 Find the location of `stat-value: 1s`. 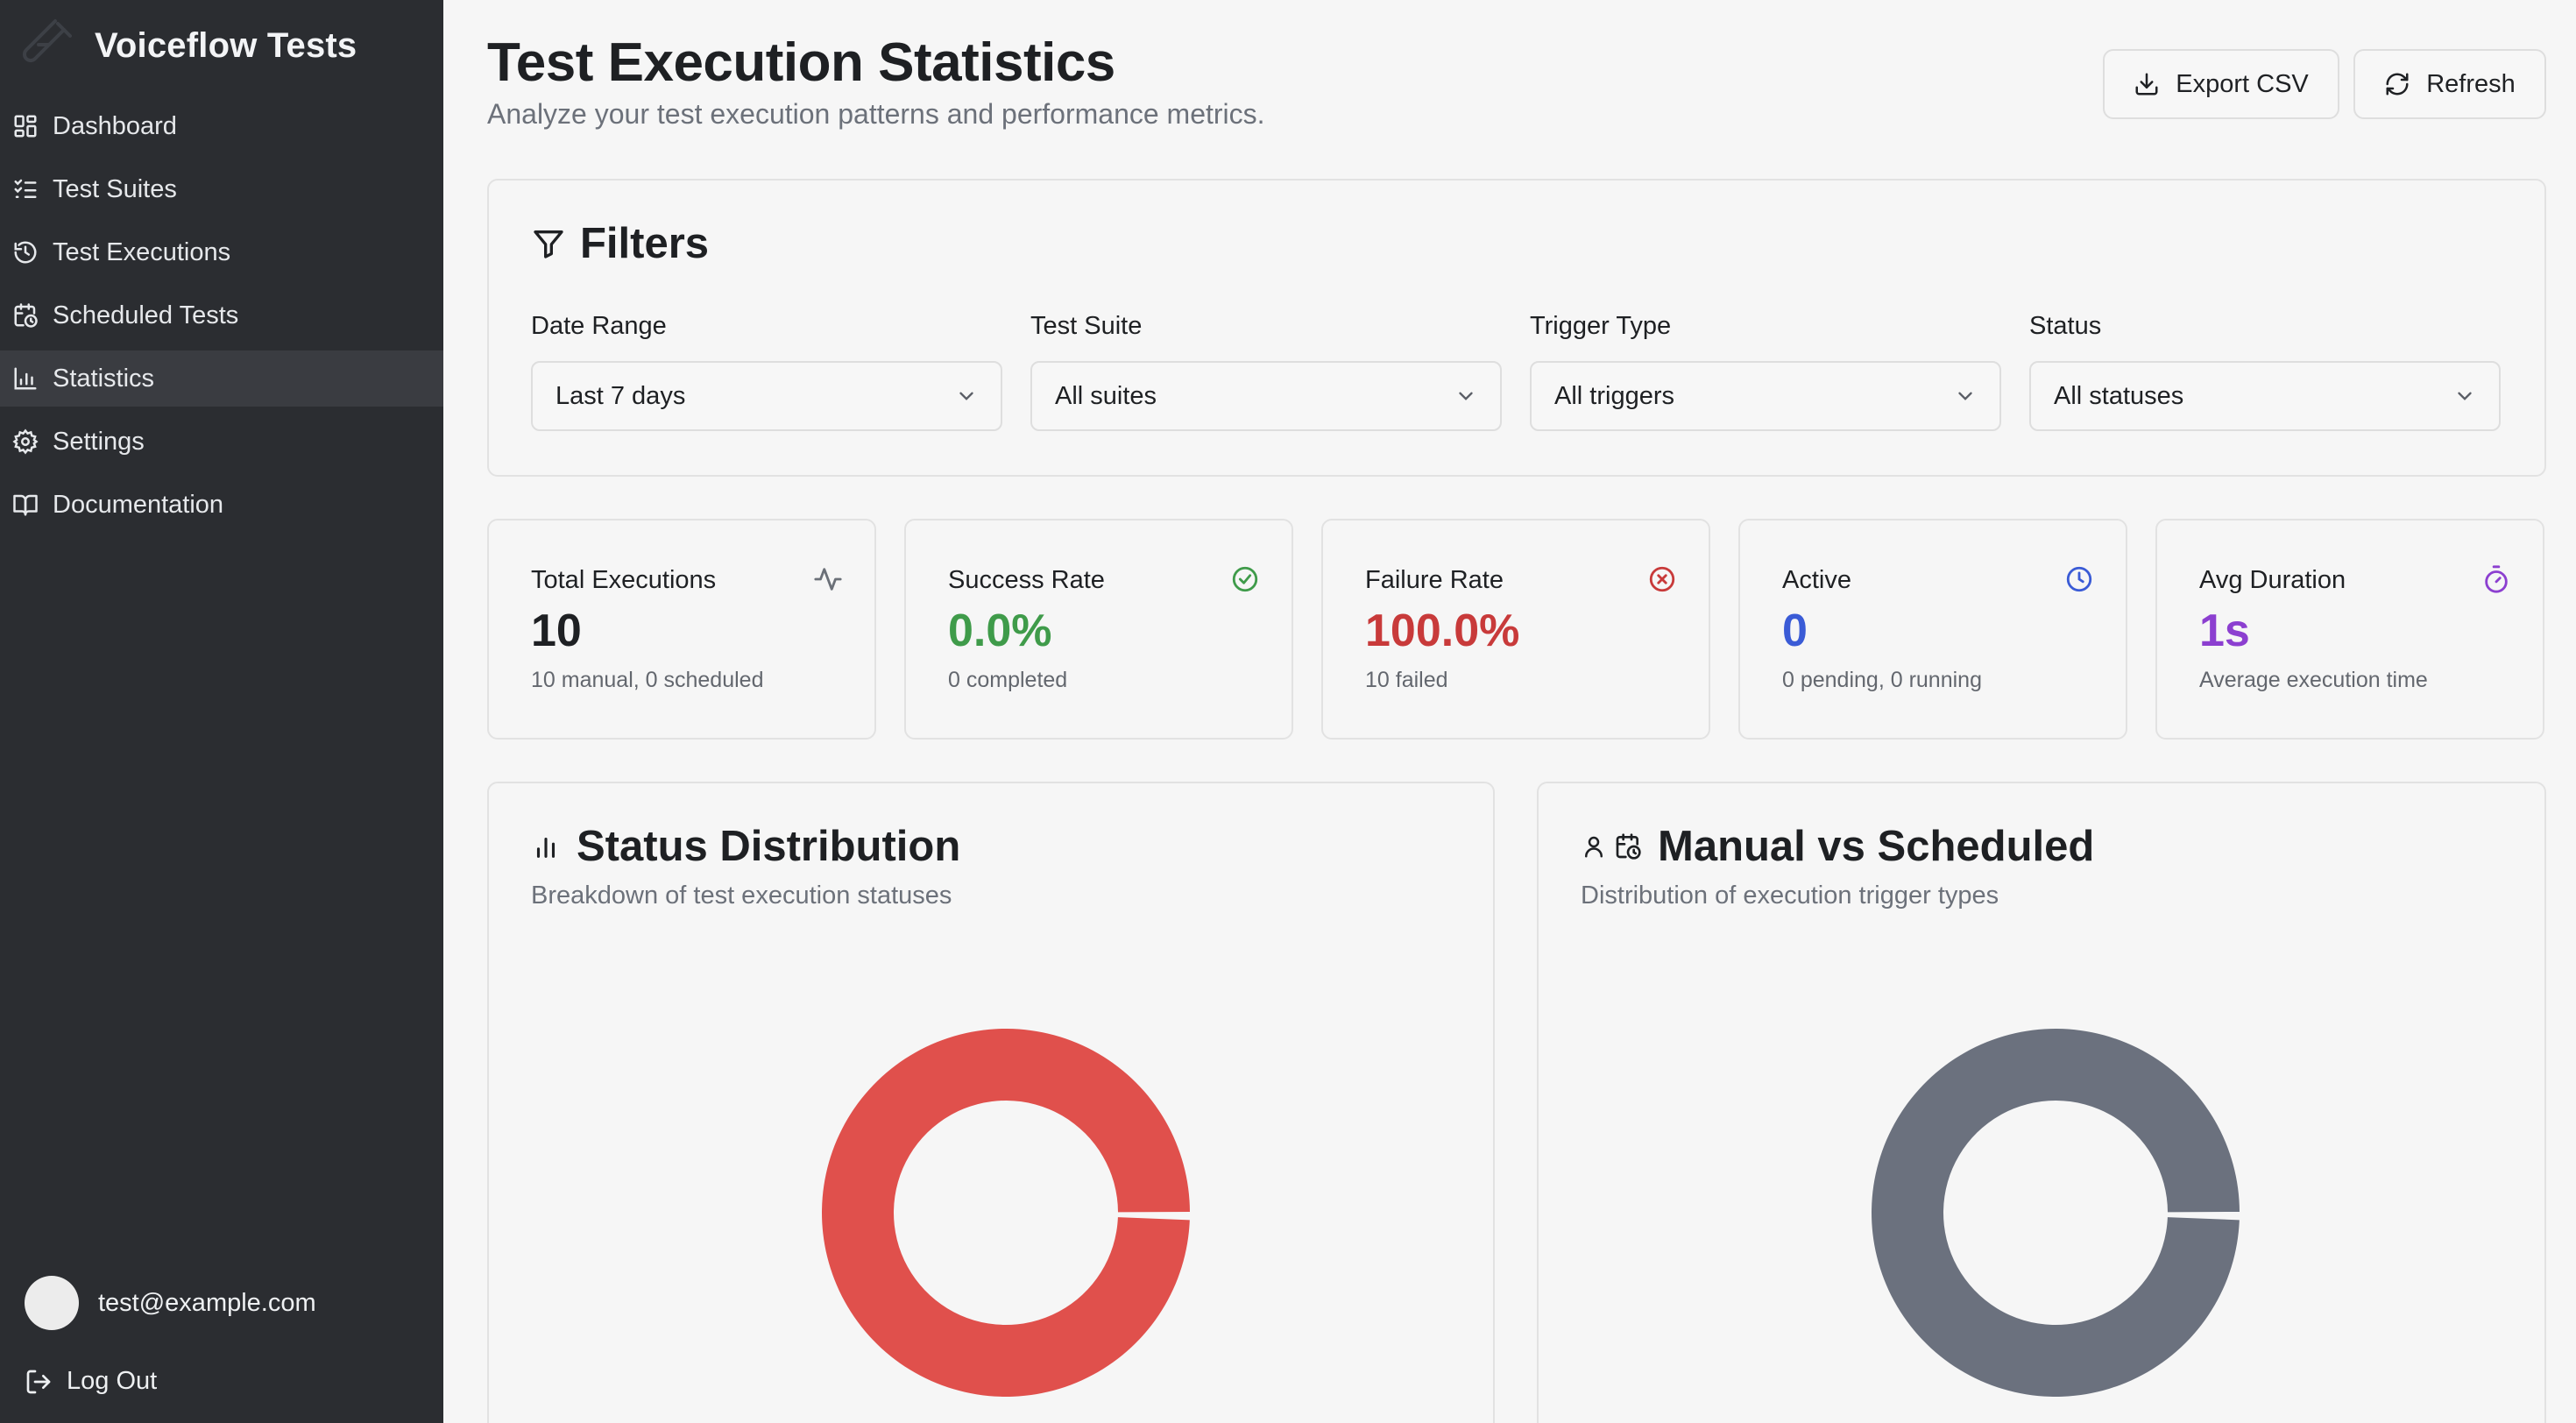

stat-value: 1s is located at coordinates (2224, 630).